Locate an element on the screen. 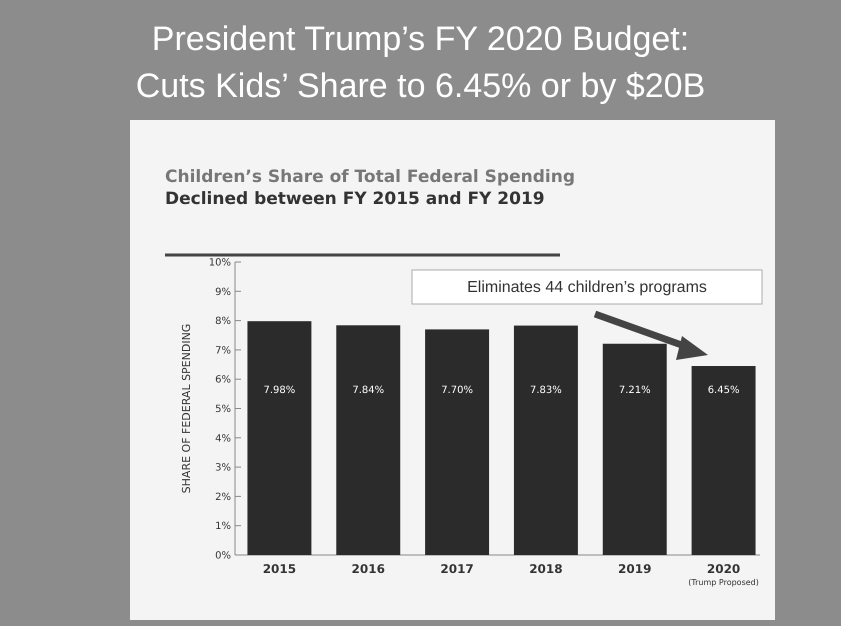 This screenshot has width=841, height=626. y-tick-label: 3% is located at coordinates (223, 468).